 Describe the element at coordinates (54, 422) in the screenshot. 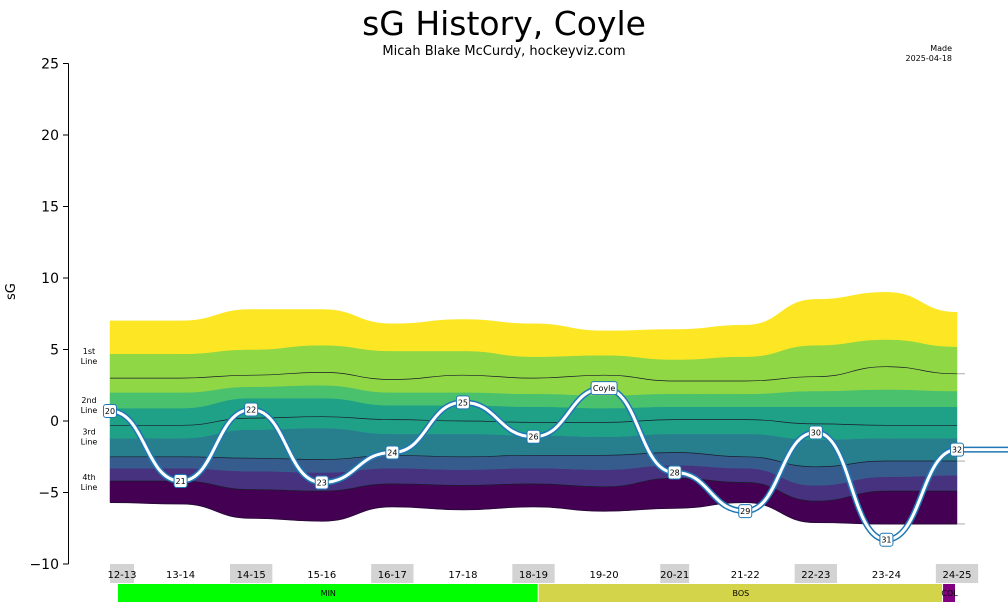

I see `y-tick-label: 0` at that location.